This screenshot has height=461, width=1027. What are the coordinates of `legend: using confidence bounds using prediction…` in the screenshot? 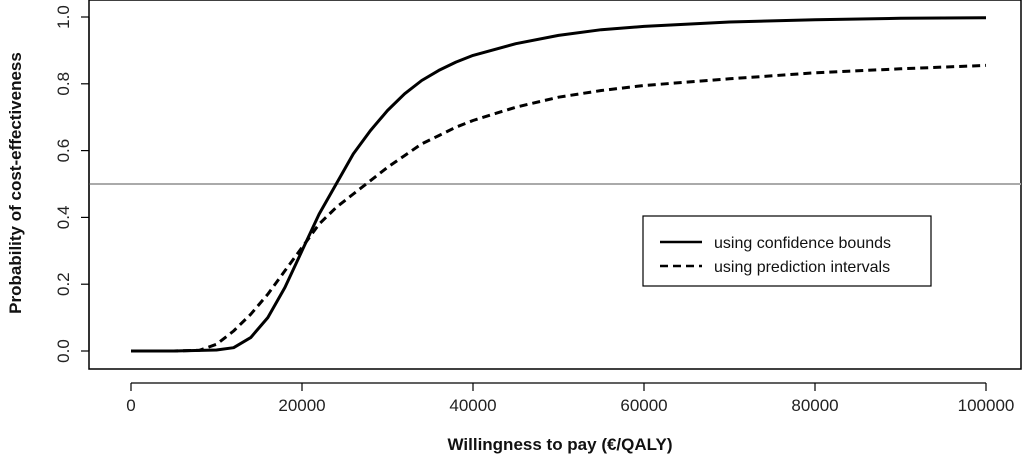 It's located at (787, 251).